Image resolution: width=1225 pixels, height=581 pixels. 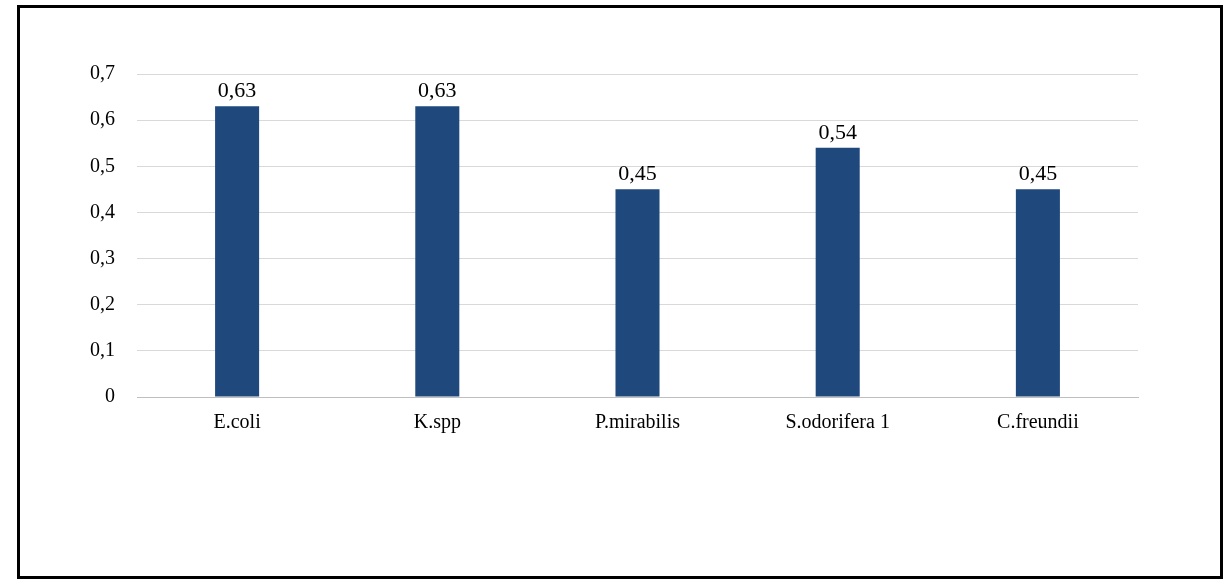 What do you see at coordinates (102, 210) in the screenshot?
I see `y-tick-label: 0,4` at bounding box center [102, 210].